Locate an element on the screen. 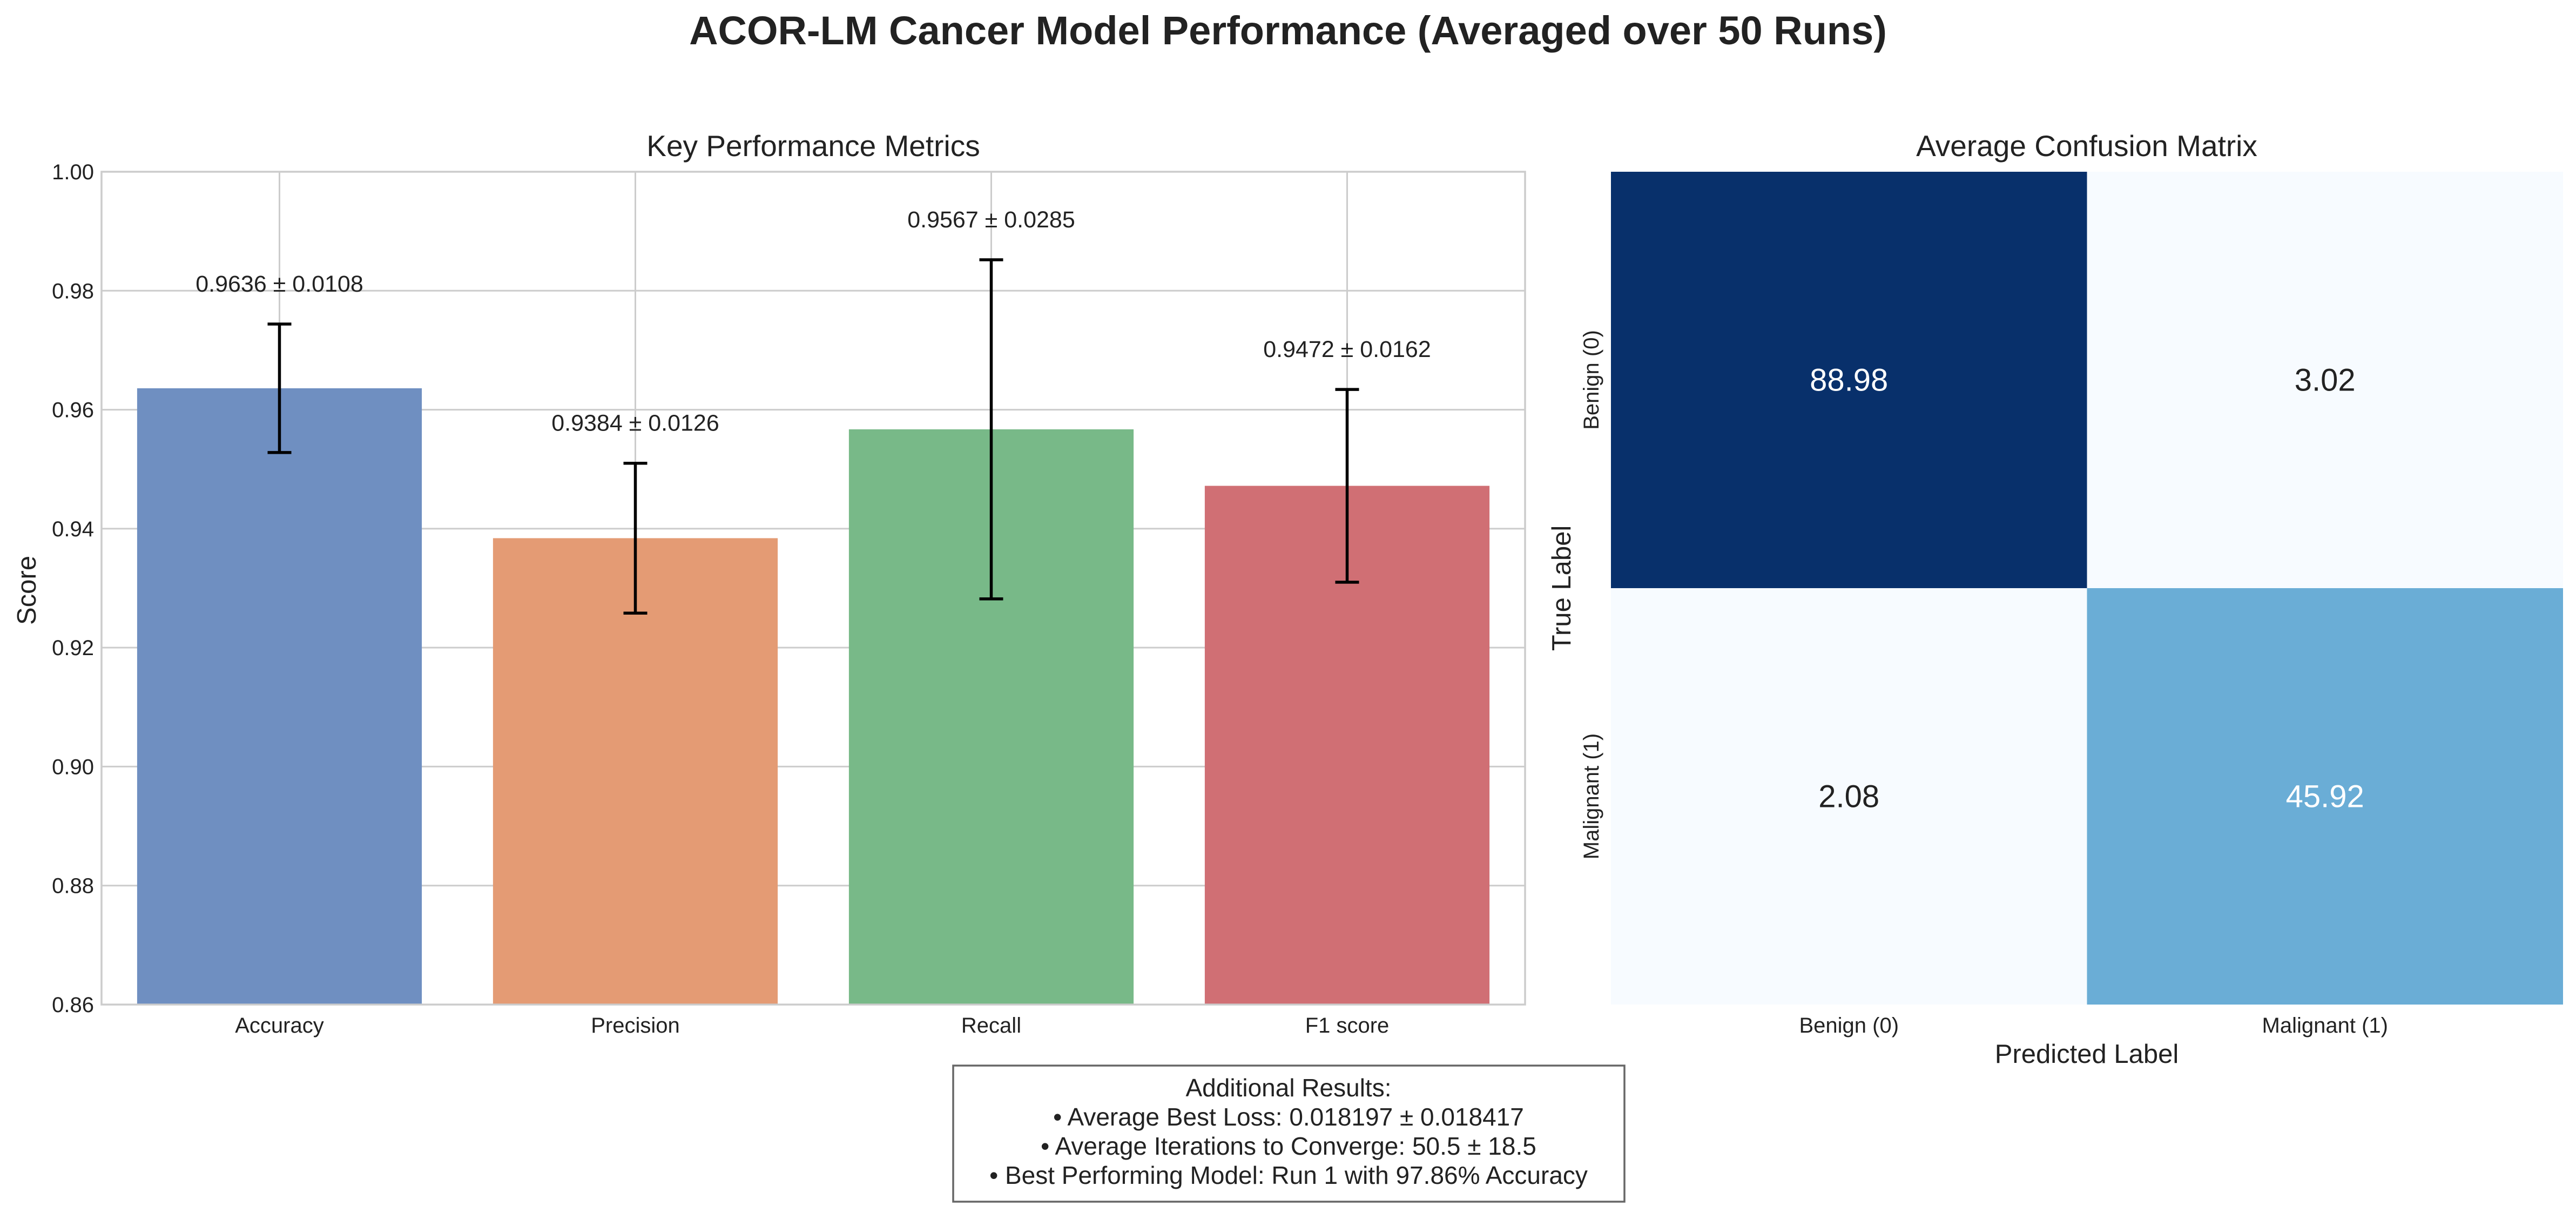 This screenshot has width=2576, height=1206. x-tick-labels: Benign (0) Malignant (1) is located at coordinates (2093, 1025).